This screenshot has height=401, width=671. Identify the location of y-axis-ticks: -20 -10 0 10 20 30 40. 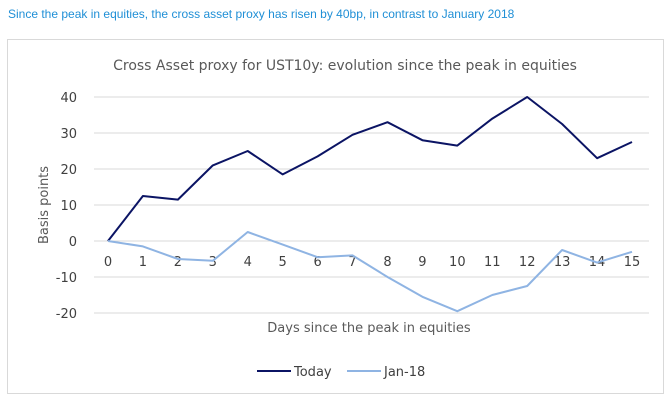
(66, 206).